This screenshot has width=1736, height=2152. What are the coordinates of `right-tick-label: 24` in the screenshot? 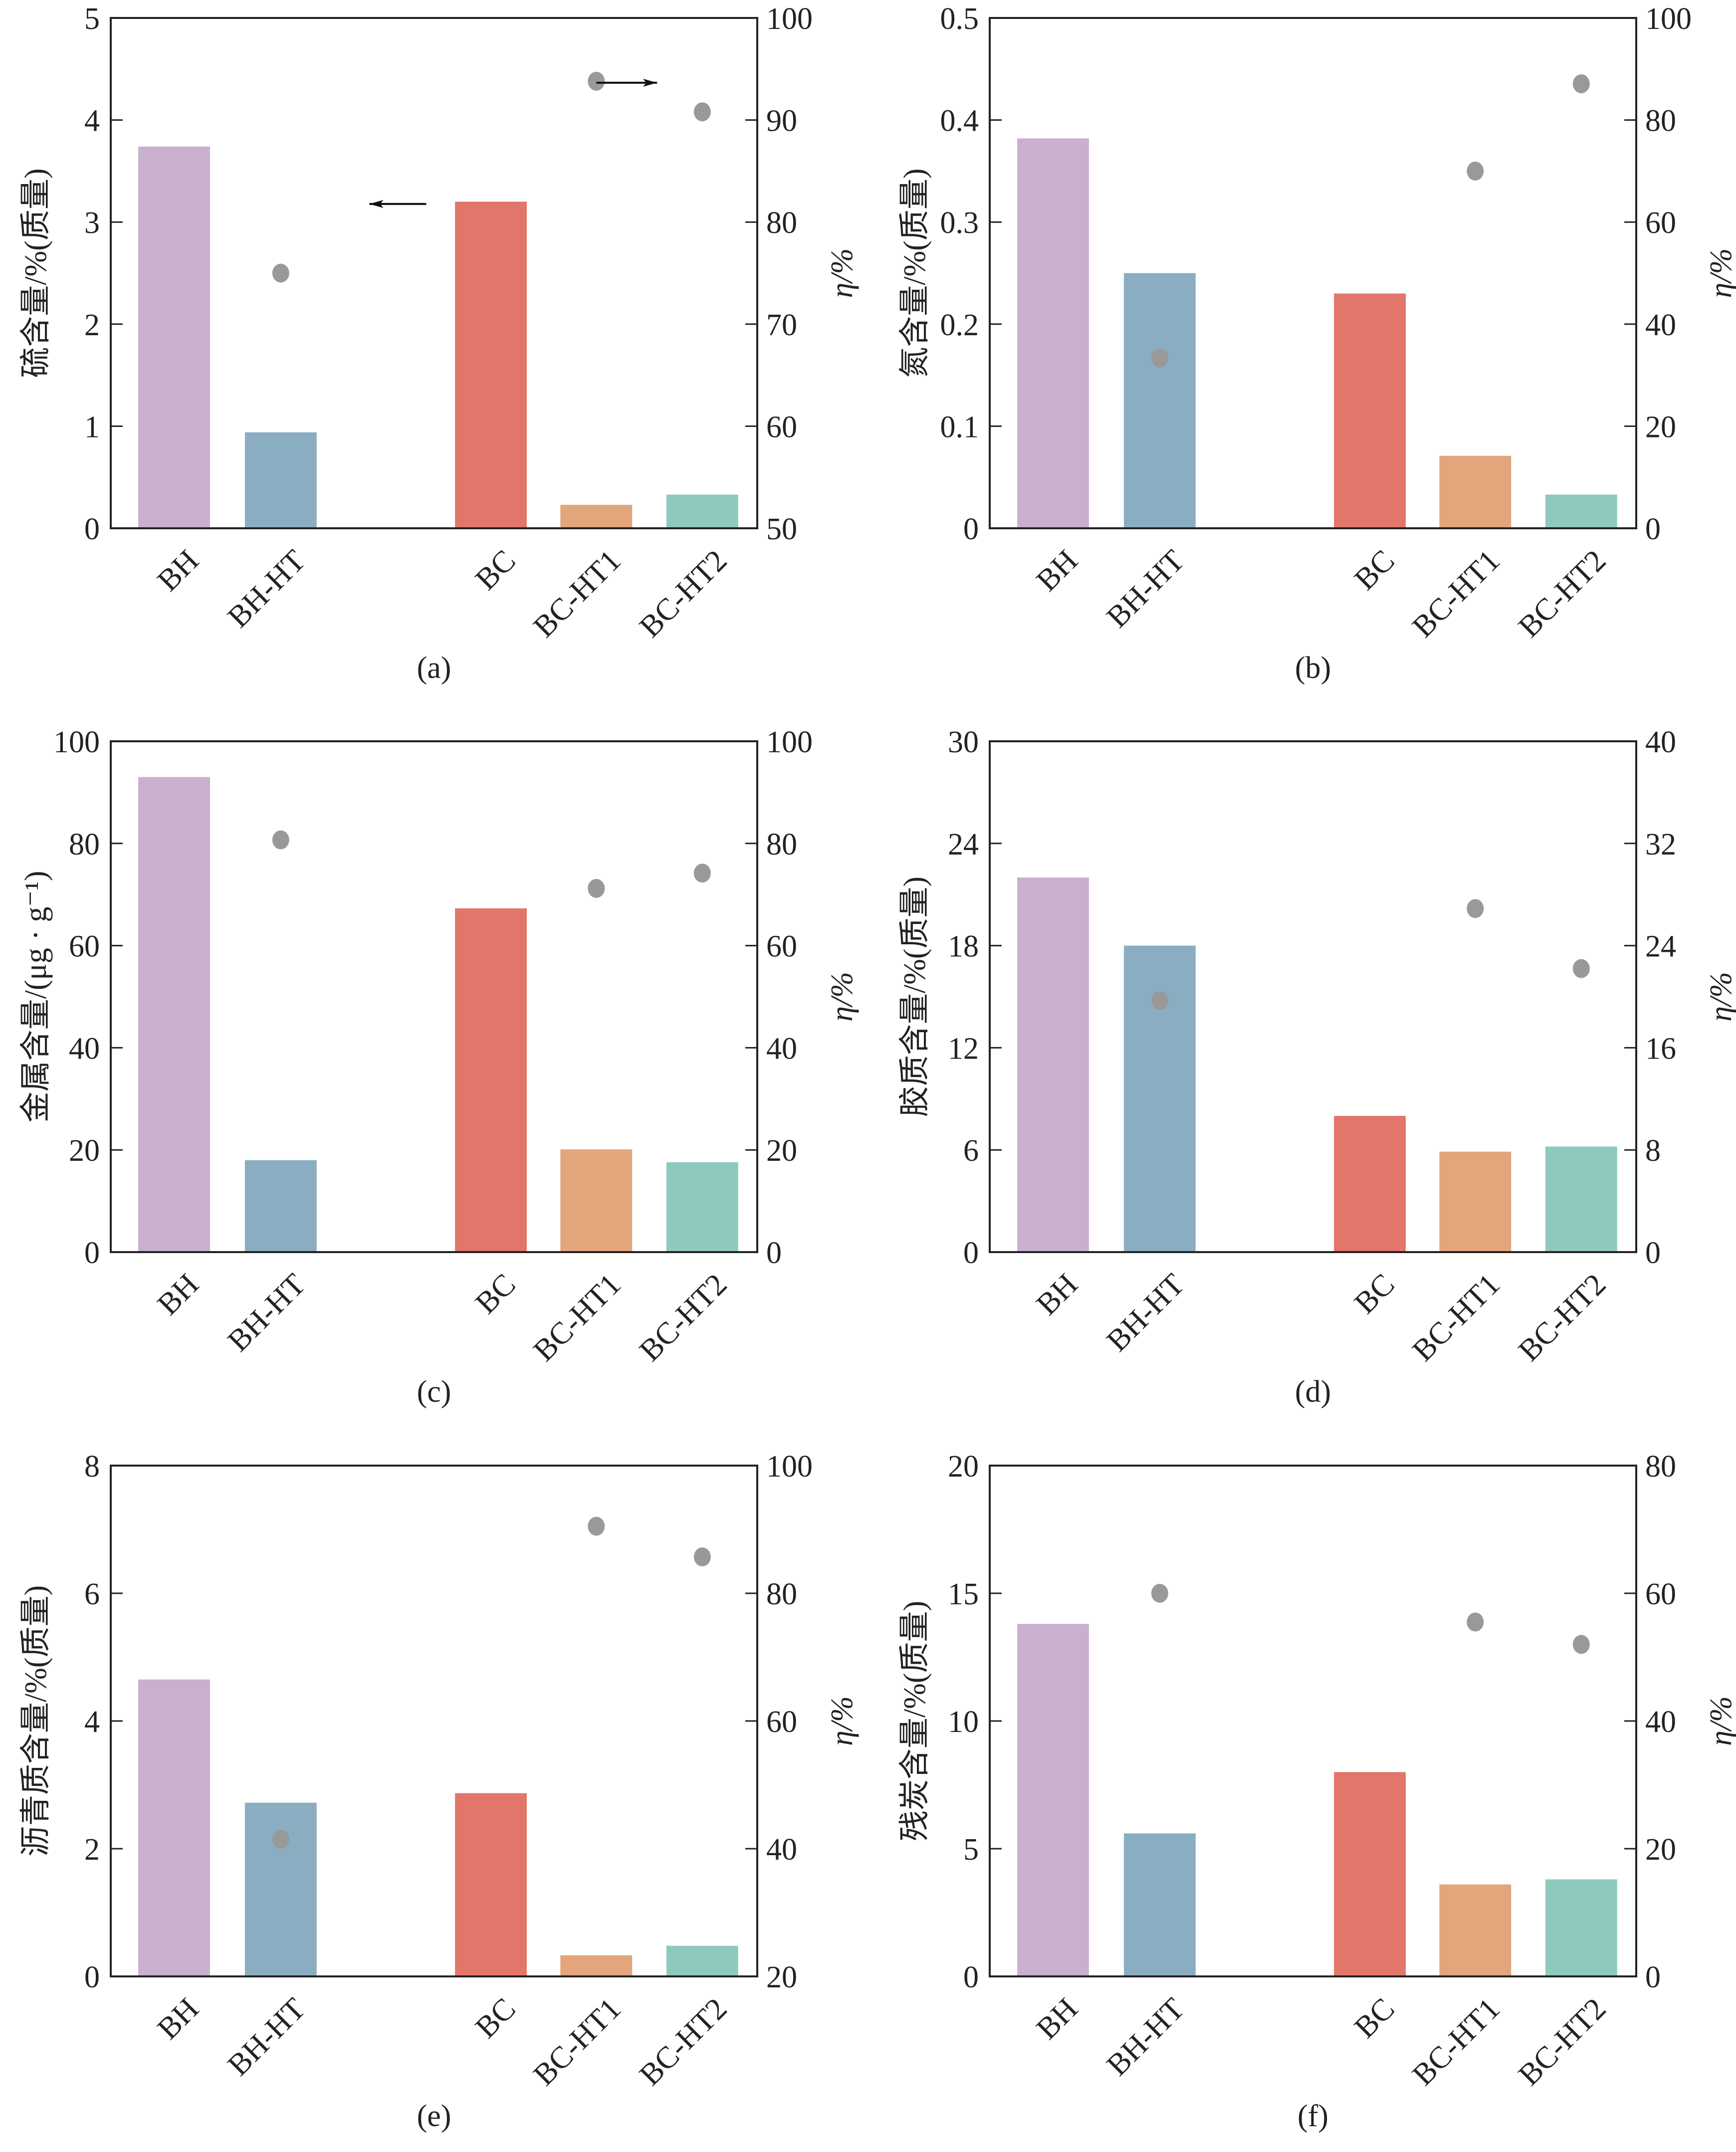 It's located at (1660, 947).